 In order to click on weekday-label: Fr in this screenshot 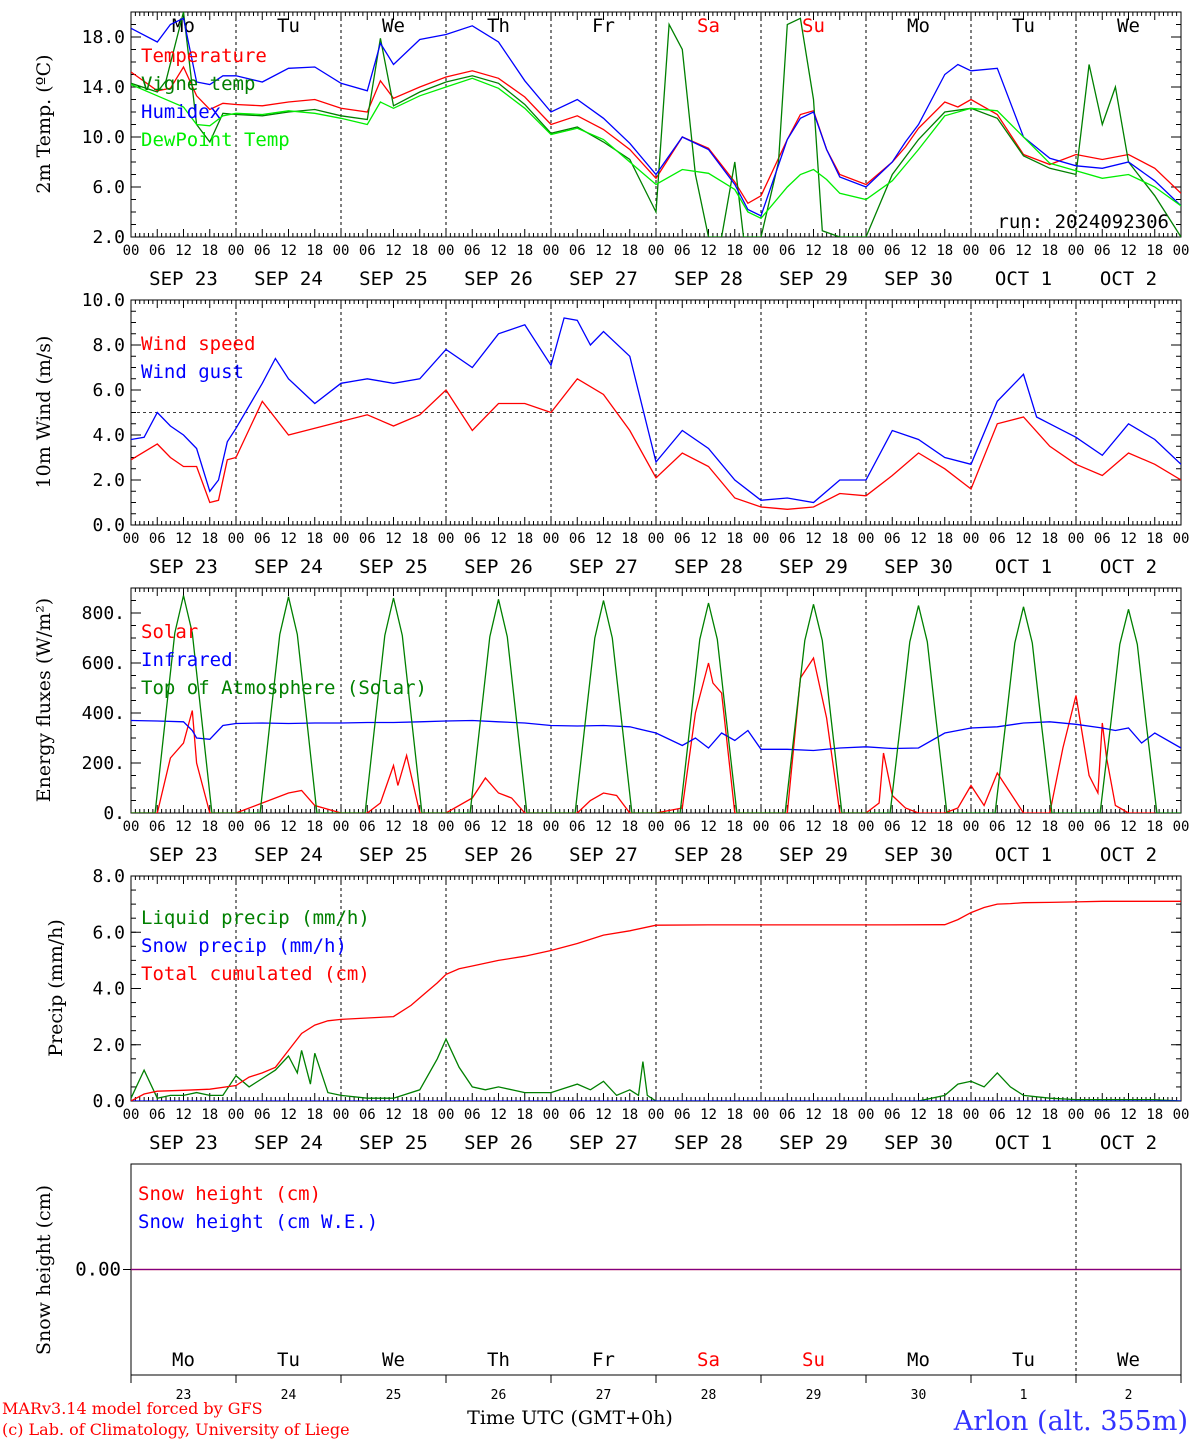, I will do `click(603, 26)`.